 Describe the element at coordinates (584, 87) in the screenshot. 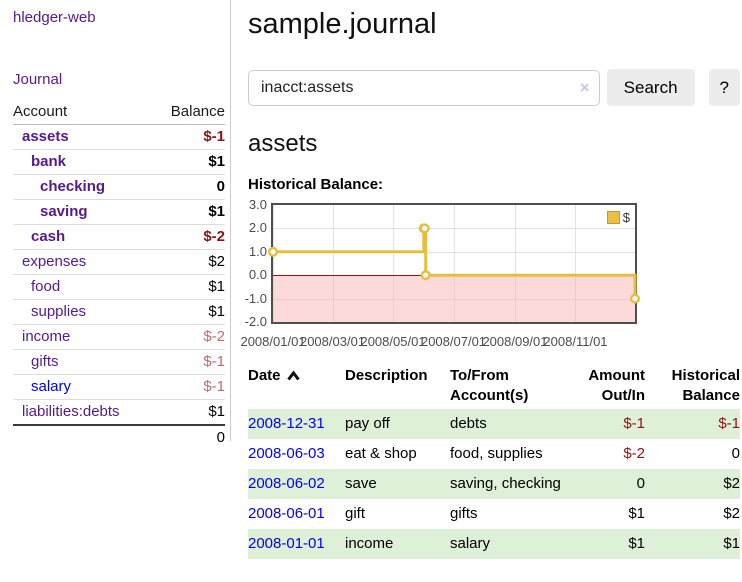

I see `clear-search-icon: ×` at that location.